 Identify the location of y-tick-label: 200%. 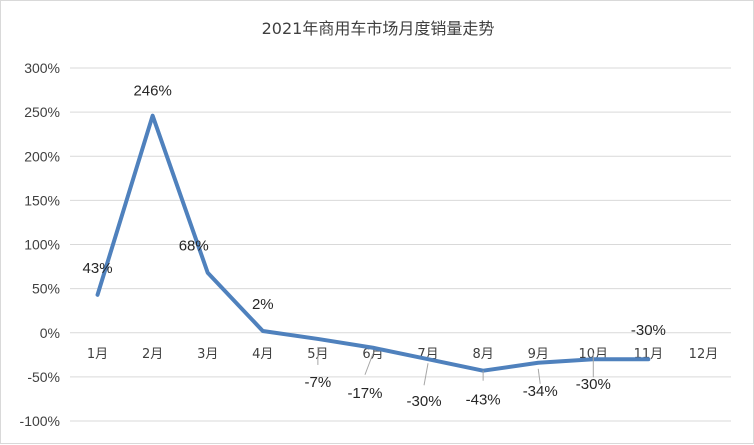
(42, 156).